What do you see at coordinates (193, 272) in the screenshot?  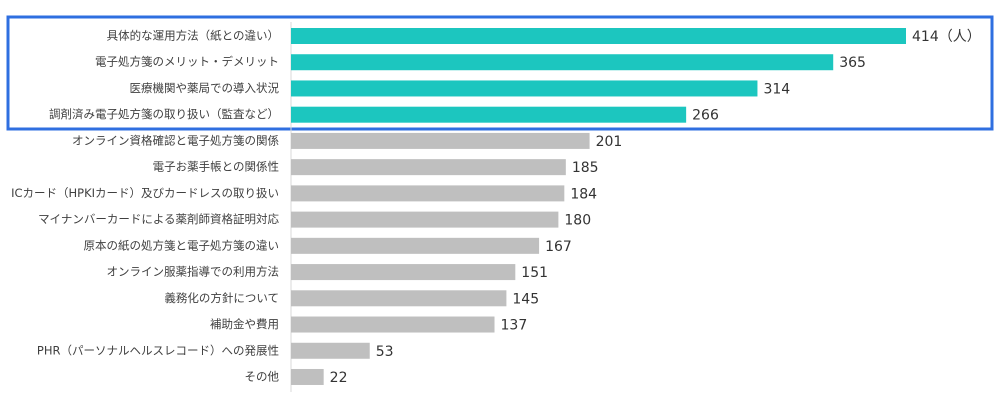 I see `category-label: オンライン服薬指導での利用方法` at bounding box center [193, 272].